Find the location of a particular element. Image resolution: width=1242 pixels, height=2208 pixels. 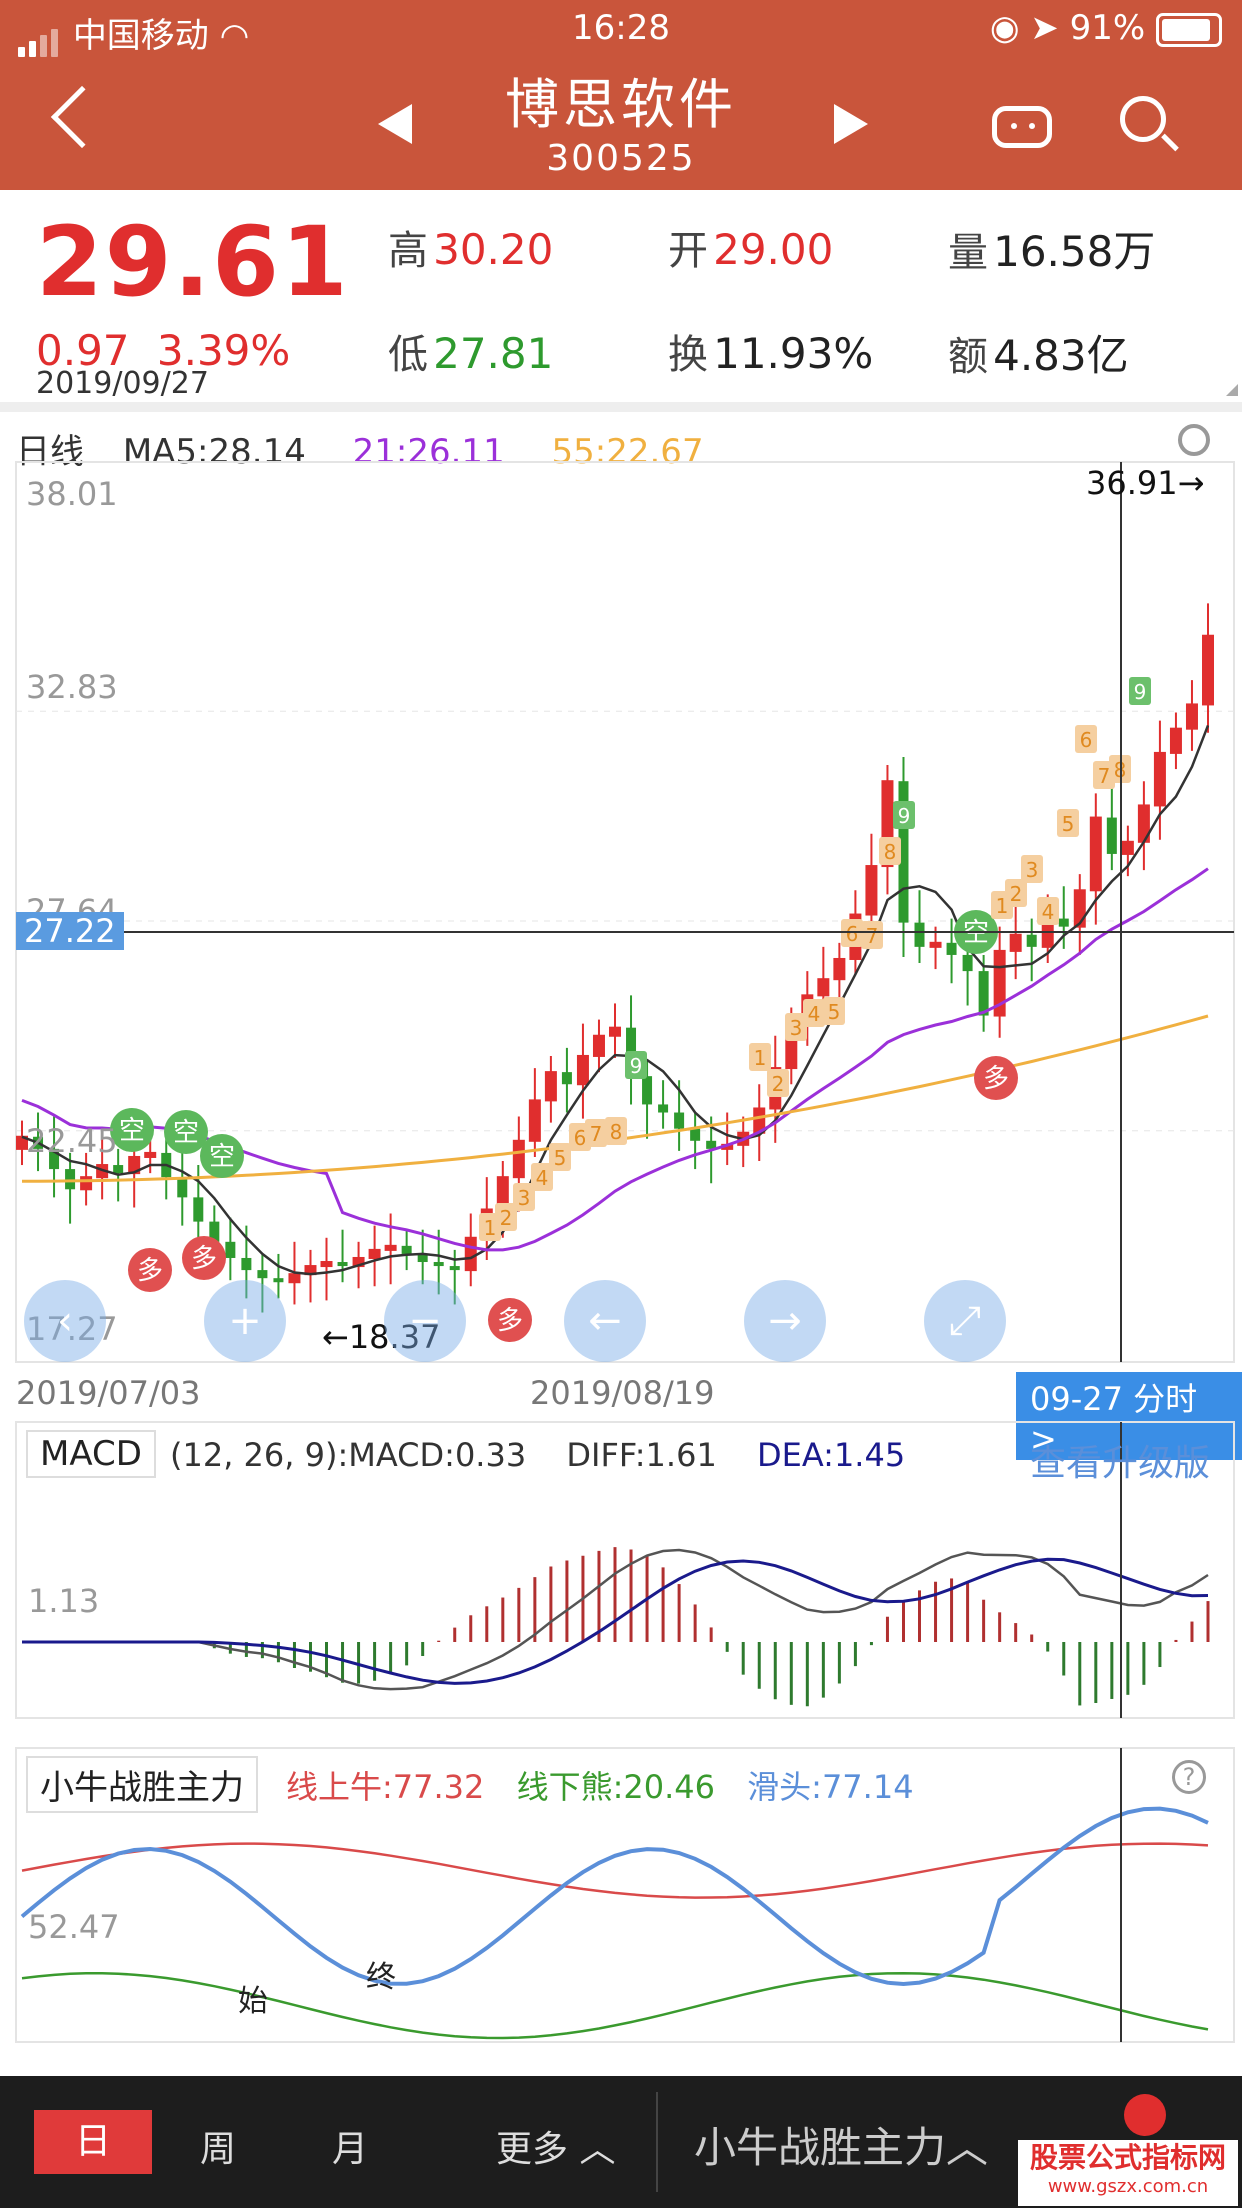

indicator-selector: 小牛战胜主力 is located at coordinates (142, 1784).